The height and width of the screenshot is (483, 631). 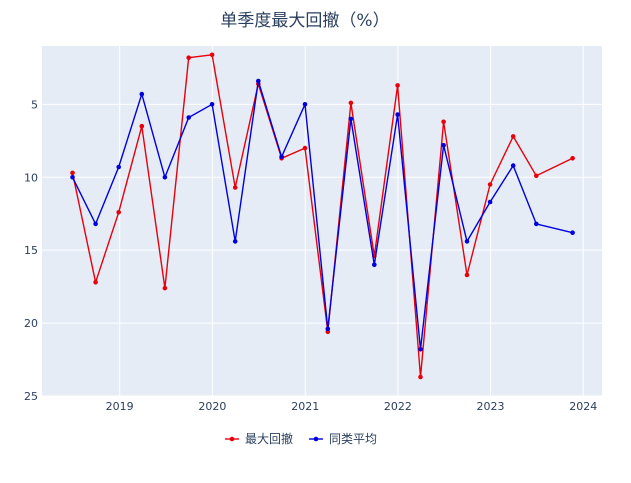 What do you see at coordinates (212, 406) in the screenshot?
I see `x-tick-label: 2020` at bounding box center [212, 406].